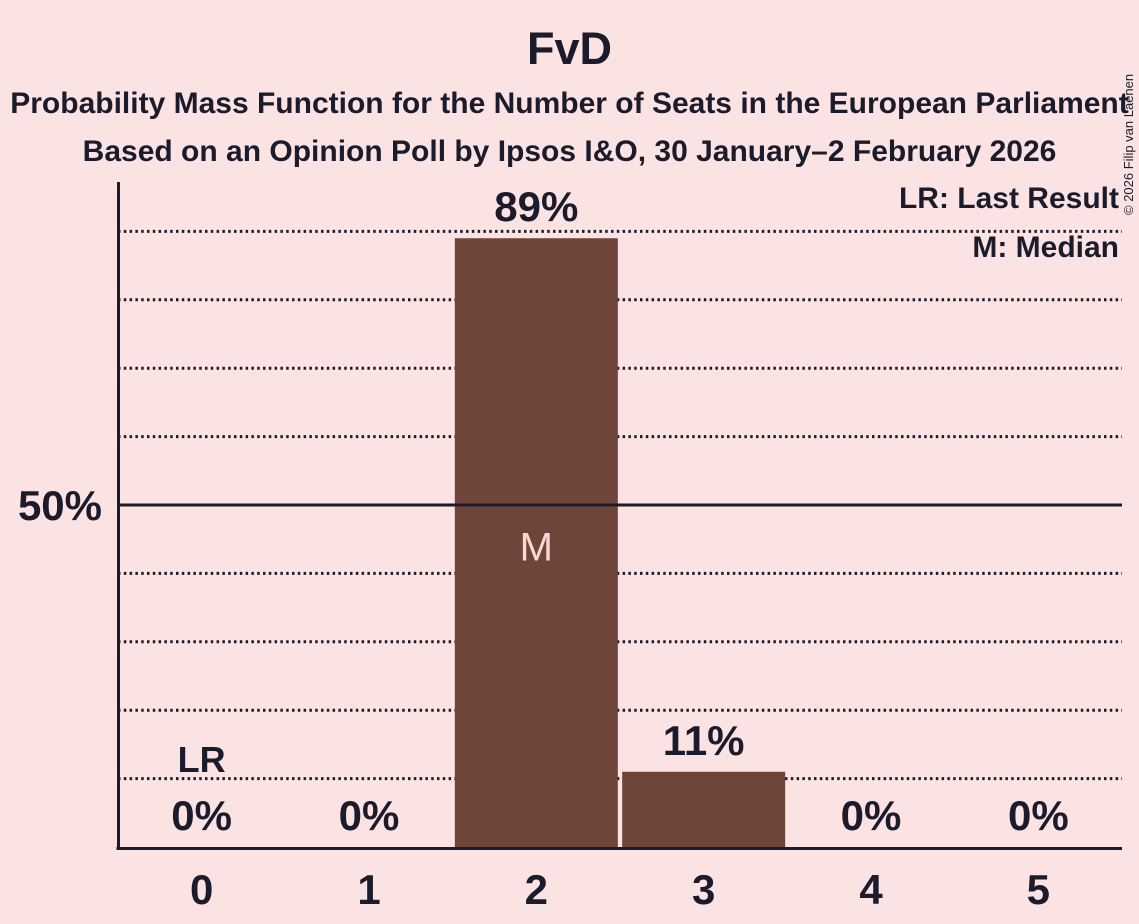 Image resolution: width=1139 pixels, height=924 pixels. What do you see at coordinates (59, 505) in the screenshot?
I see `y-axis-50-label: 50%` at bounding box center [59, 505].